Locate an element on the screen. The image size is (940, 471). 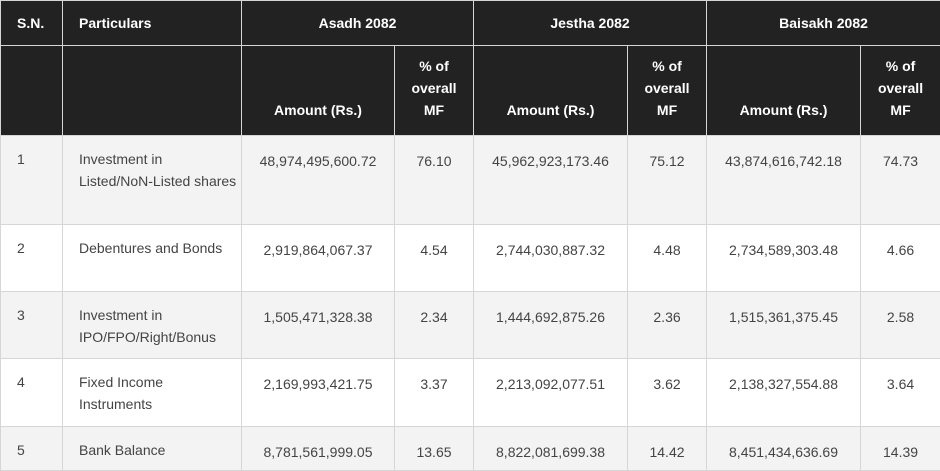
cell-jestha-pct: 14.42 is located at coordinates (667, 449).